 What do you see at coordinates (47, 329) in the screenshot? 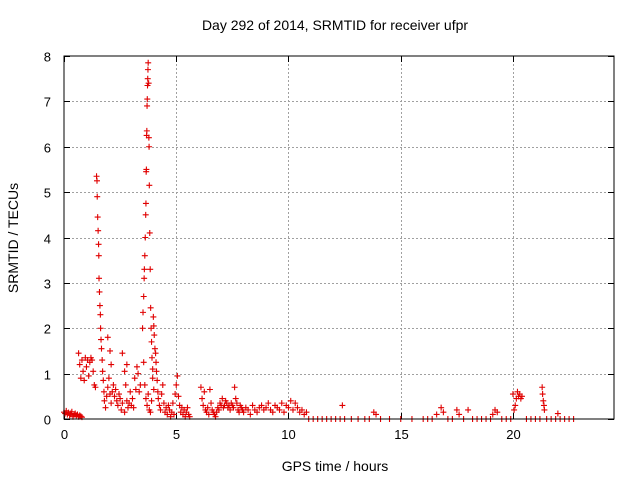
I see `y-tick-label: 2` at bounding box center [47, 329].